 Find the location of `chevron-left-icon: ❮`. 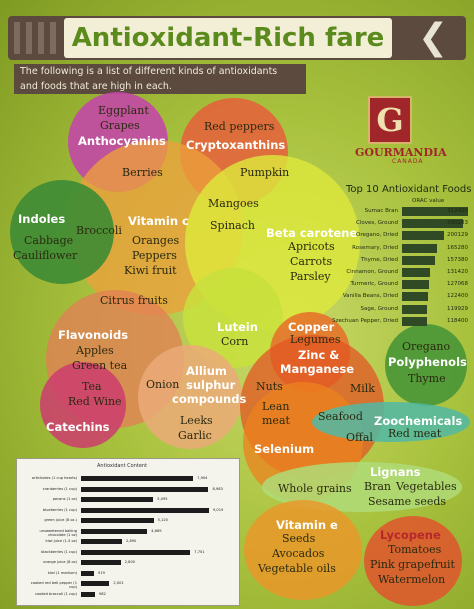

chevron-left-icon: ❮ is located at coordinates (433, 37).